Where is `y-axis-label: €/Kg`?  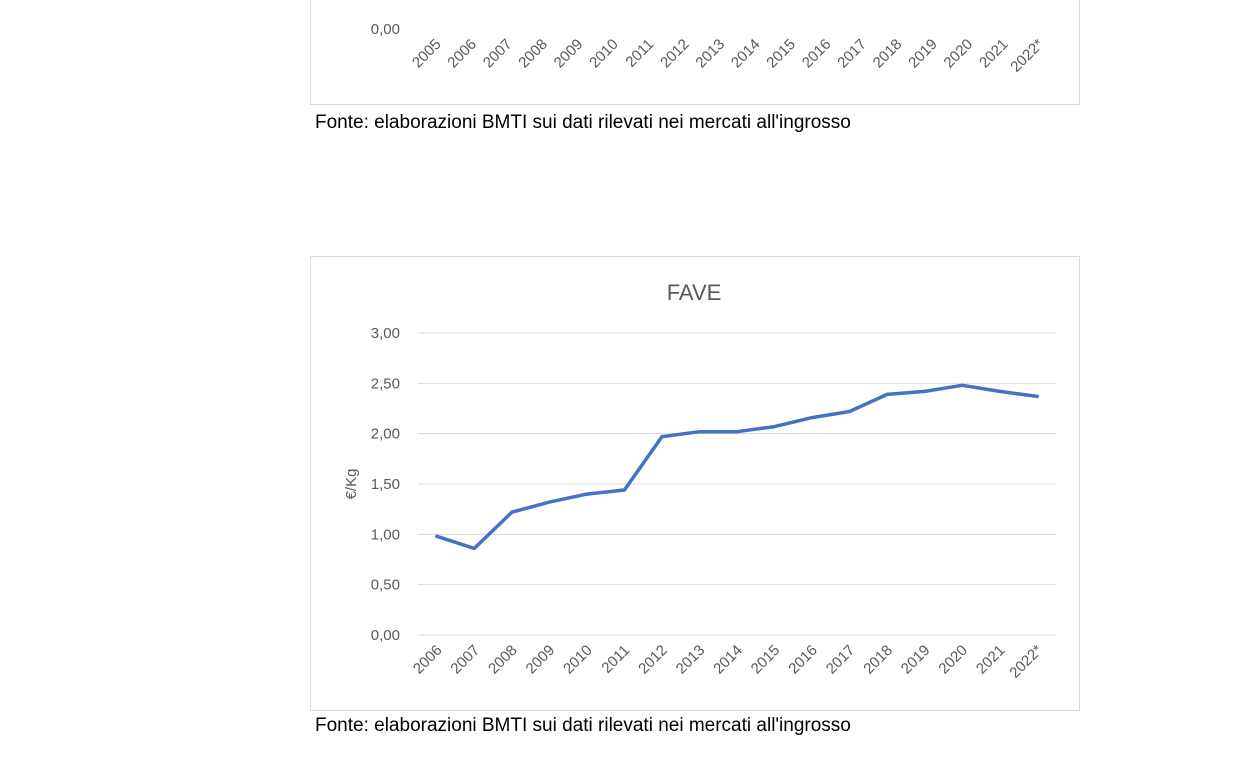
y-axis-label: €/Kg is located at coordinates (351, 484).